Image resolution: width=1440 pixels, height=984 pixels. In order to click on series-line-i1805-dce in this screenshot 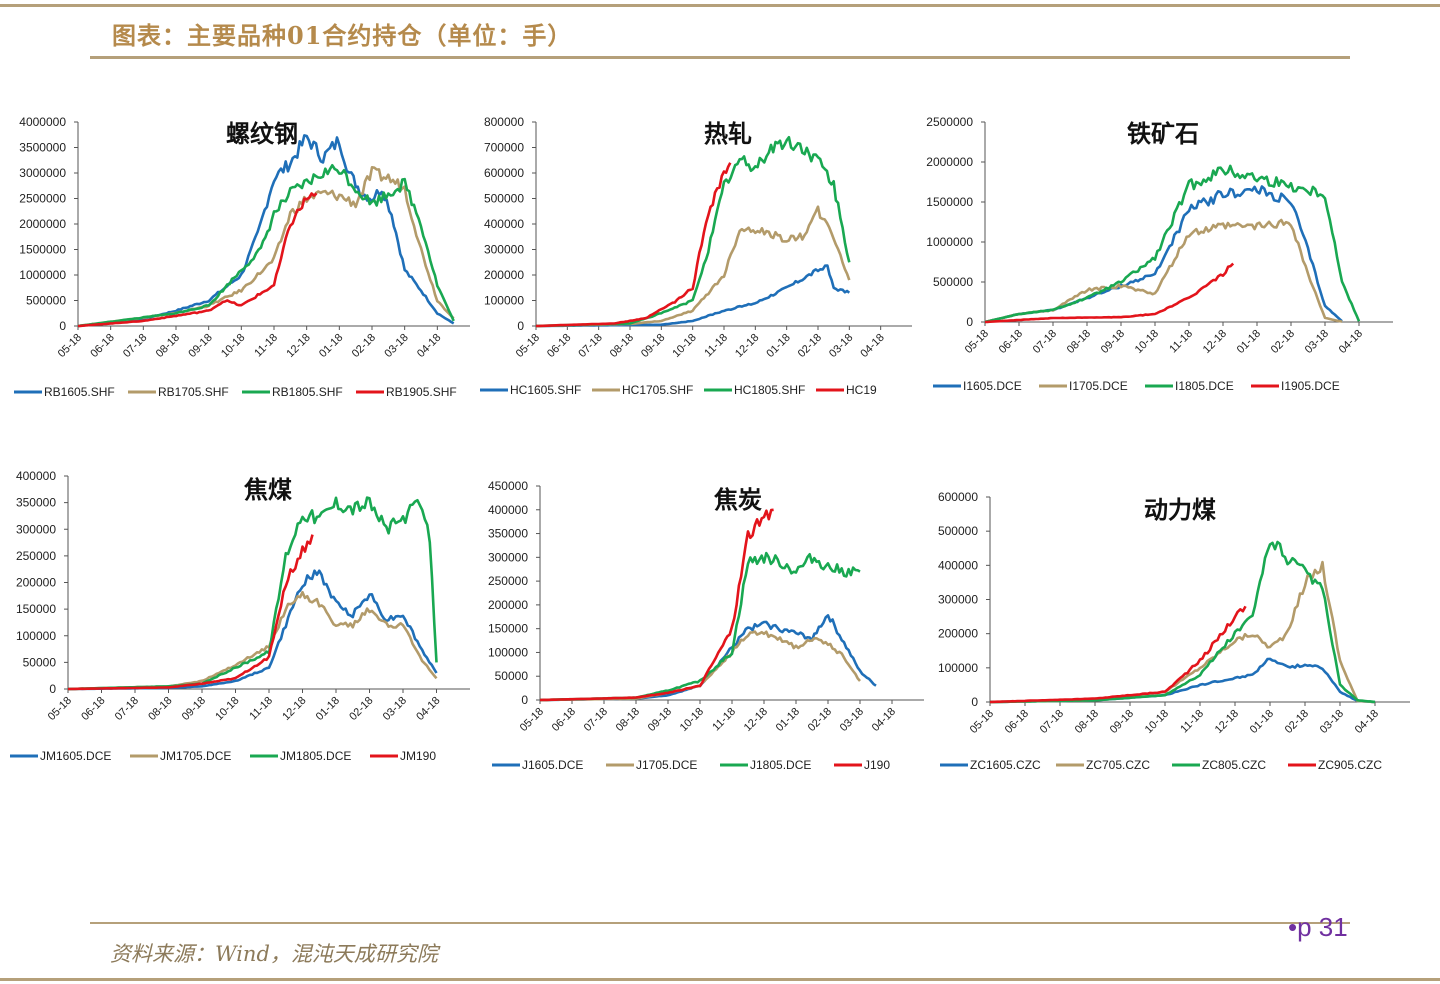, I will do `click(1172, 244)`.